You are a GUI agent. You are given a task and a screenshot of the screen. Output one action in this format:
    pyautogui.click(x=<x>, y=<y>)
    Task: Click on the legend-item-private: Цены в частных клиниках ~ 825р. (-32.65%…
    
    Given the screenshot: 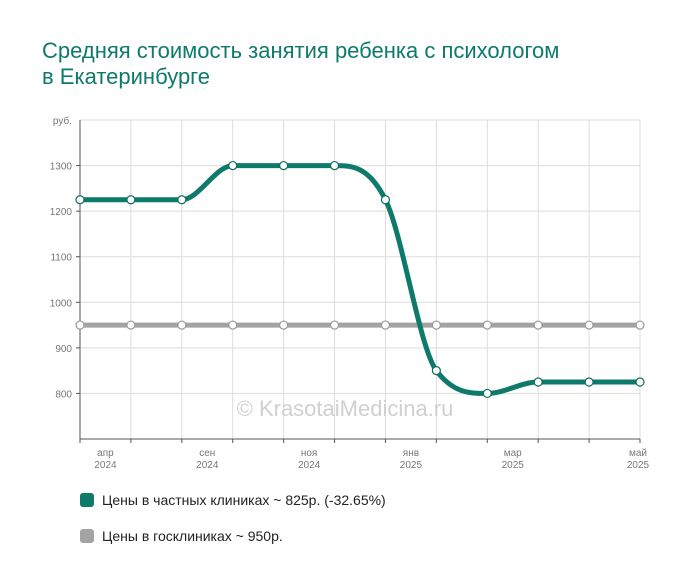 What is the action you would take?
    pyautogui.click(x=233, y=500)
    